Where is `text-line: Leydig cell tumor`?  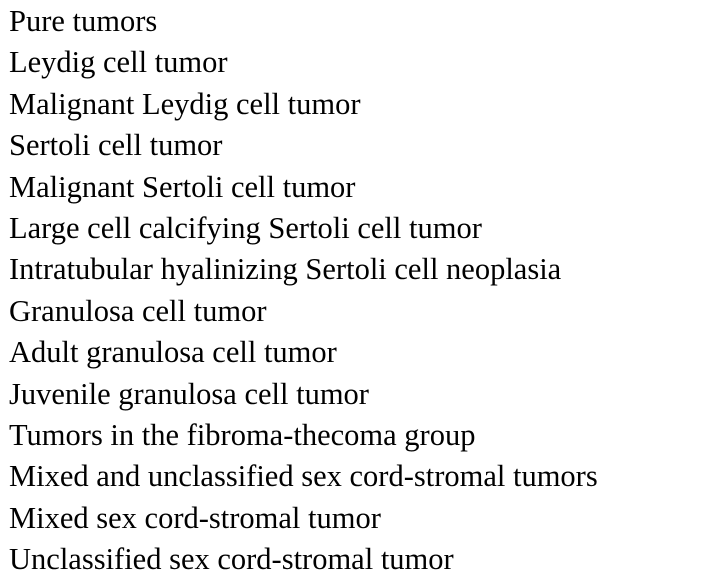 text-line: Leydig cell tumor is located at coordinates (118, 62).